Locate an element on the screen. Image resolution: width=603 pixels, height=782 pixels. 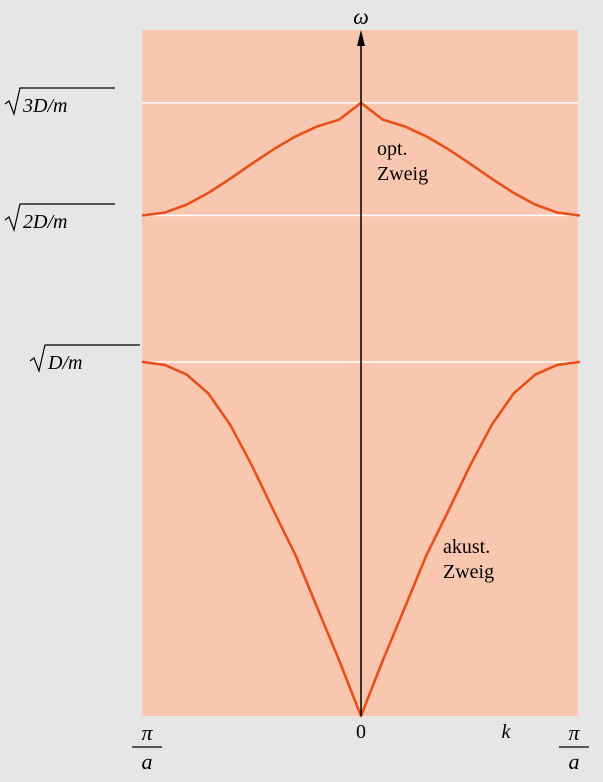
x-tick-right-numerator: π is located at coordinates (574, 732).